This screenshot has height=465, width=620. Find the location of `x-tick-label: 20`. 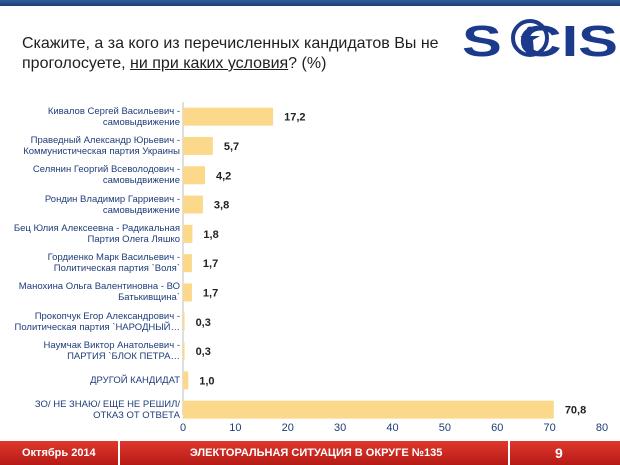

x-tick-label: 20 is located at coordinates (288, 428).